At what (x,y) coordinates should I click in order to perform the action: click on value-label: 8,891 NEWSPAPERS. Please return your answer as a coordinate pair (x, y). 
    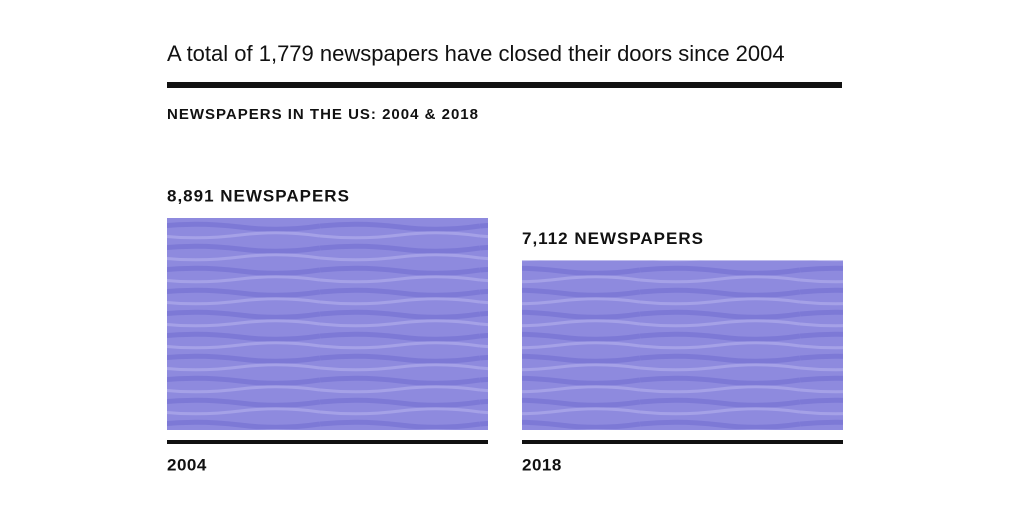
    Looking at the image, I should click on (258, 195).